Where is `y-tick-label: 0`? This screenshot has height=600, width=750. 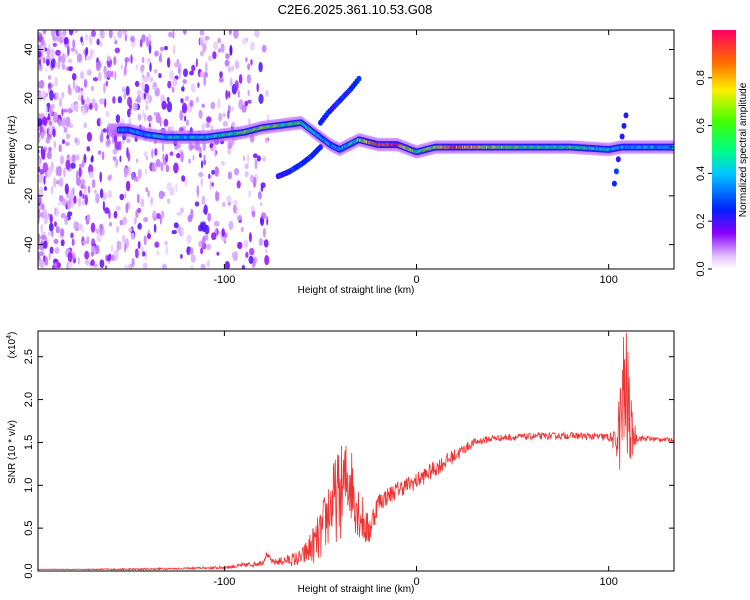 y-tick-label: 0 is located at coordinates (29, 147).